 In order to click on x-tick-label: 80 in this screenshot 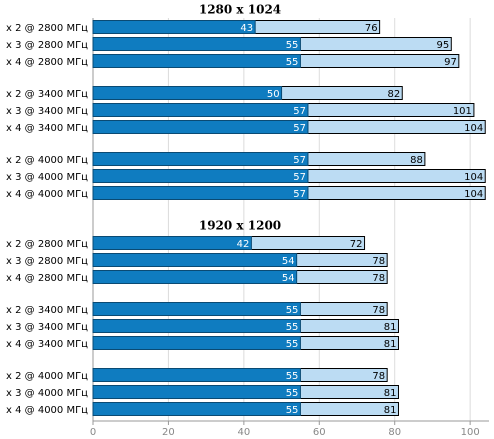, I will do `click(394, 432)`.